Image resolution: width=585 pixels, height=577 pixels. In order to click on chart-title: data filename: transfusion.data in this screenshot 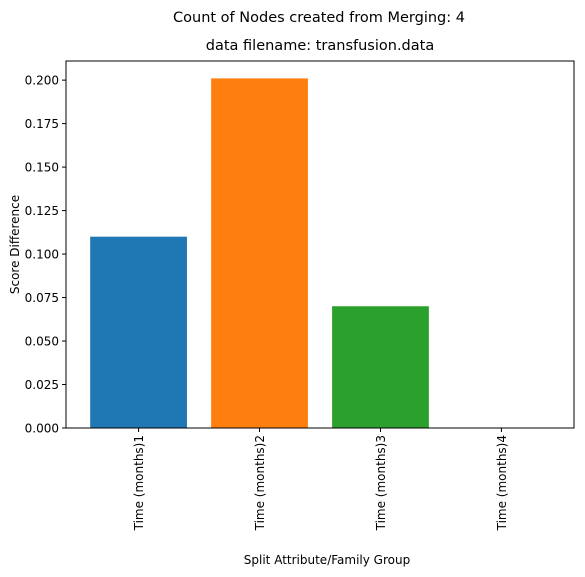, I will do `click(320, 46)`.